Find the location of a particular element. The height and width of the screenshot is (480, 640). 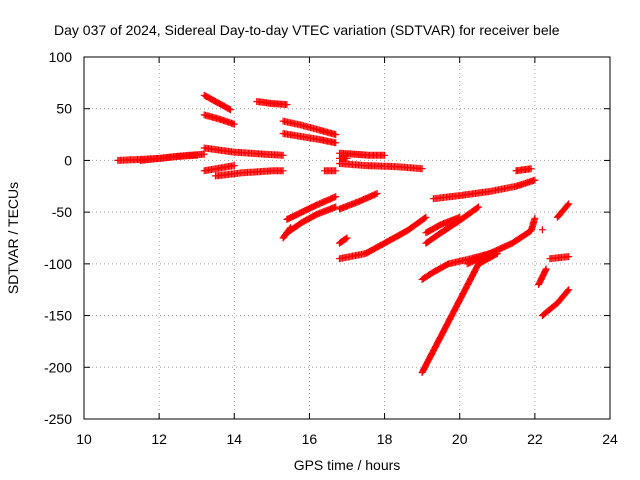

x-tick-label: 20 is located at coordinates (460, 439).